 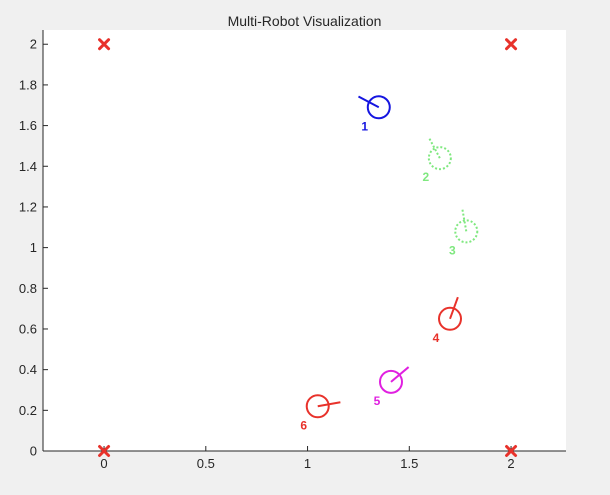 I want to click on robot-2-label: 2, so click(x=425, y=177).